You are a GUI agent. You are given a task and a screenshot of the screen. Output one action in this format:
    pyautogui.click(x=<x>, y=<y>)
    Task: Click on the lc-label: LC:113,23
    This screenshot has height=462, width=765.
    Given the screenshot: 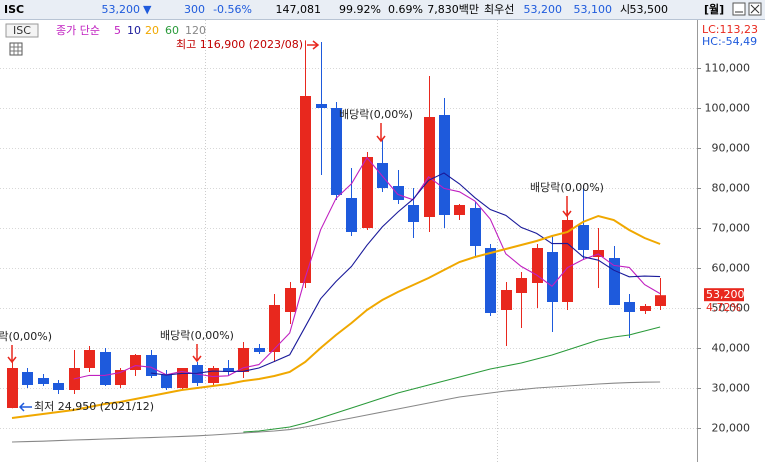 What is the action you would take?
    pyautogui.click(x=730, y=29)
    